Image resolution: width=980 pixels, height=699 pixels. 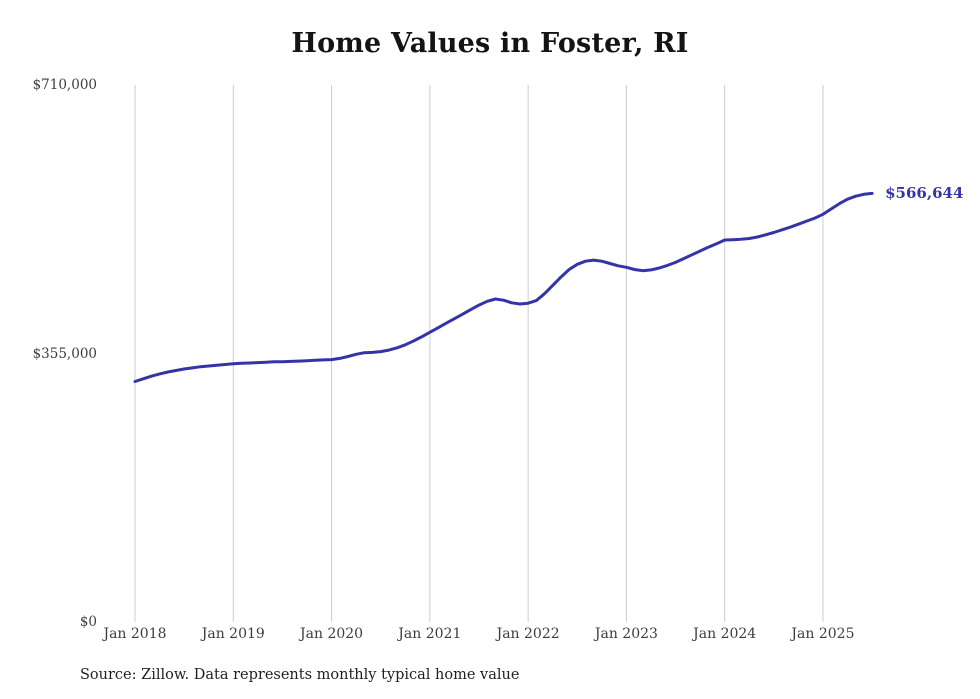 I want to click on y-axis-label-710000: $710,000, so click(x=64, y=85).